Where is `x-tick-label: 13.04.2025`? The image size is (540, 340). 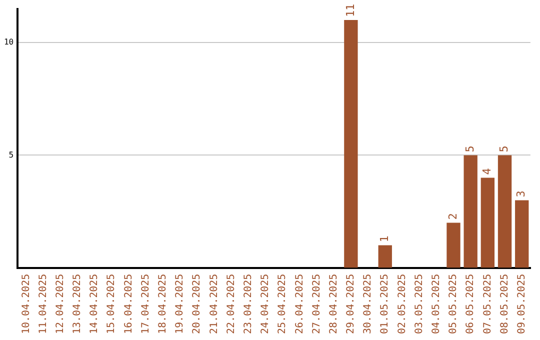
x-tick-label: 13.04.2025 is located at coordinates (78, 304).